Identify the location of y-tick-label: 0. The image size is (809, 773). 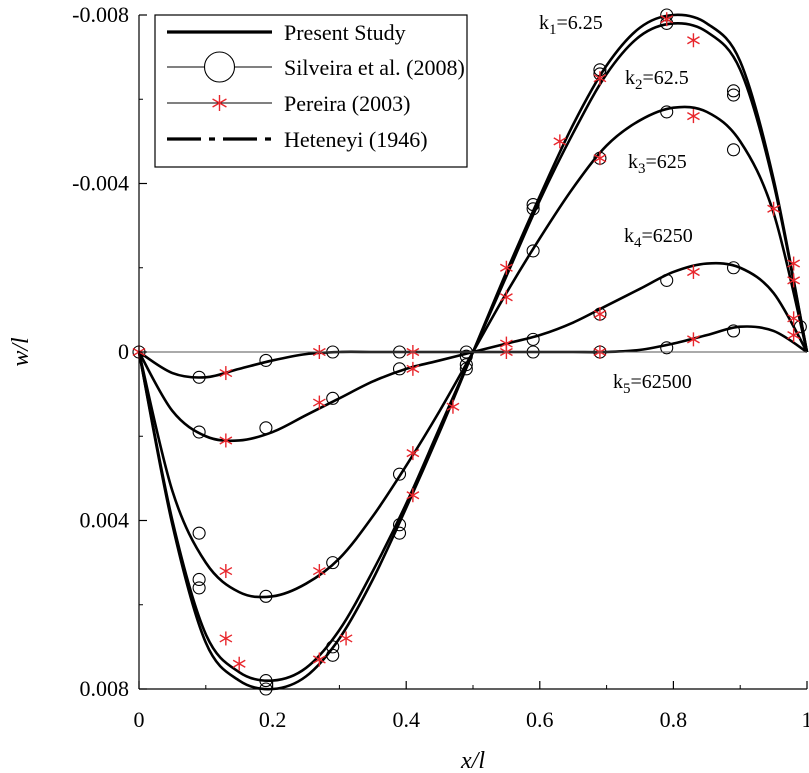
(123, 351).